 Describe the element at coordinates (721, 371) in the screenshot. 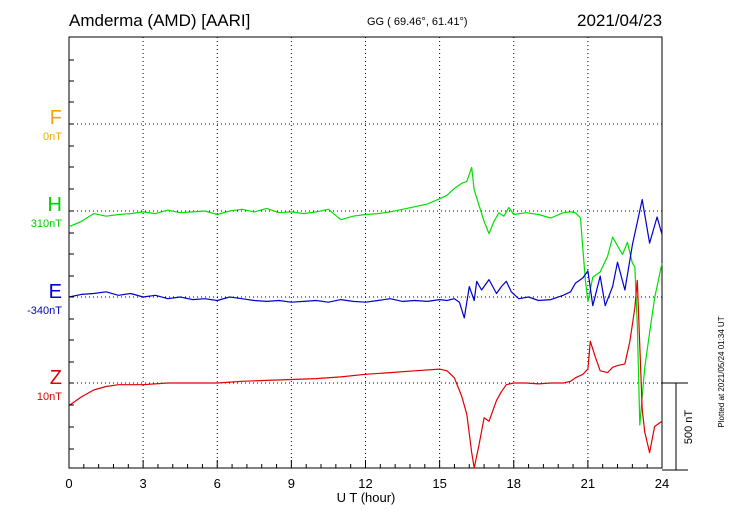

I see `plotted-note: Plotted at 2021/05/24 01:34 UT` at that location.